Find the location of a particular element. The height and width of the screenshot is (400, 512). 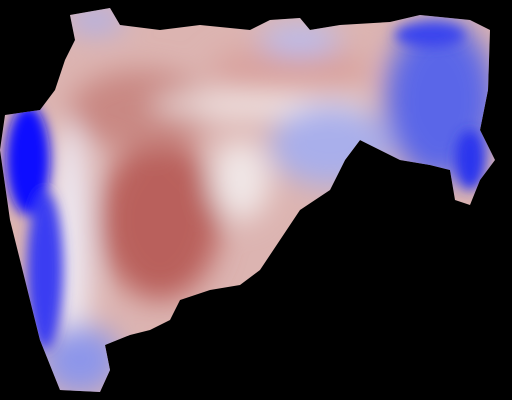

cool-northwest is located at coordinates (95, 20).